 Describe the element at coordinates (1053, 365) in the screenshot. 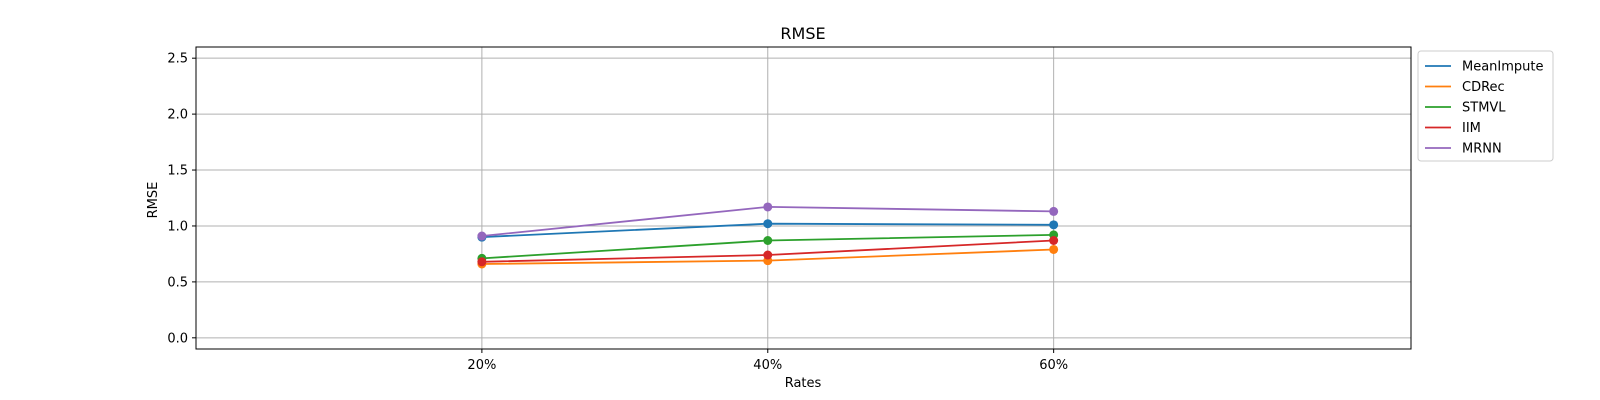

I see `x-tick-label: 60%` at that location.